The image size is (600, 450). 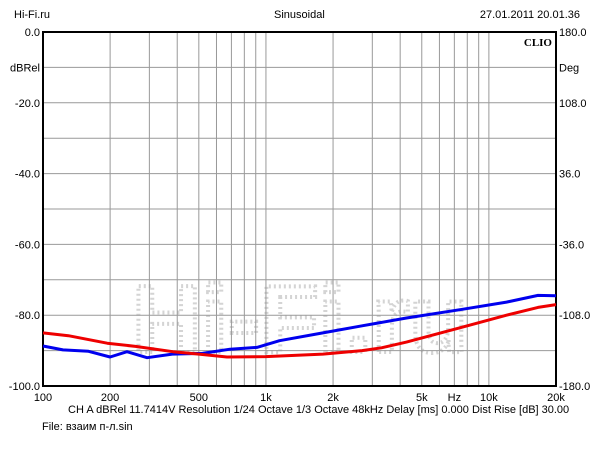 I want to click on y2-tick-label: 36.0, so click(x=569, y=175).